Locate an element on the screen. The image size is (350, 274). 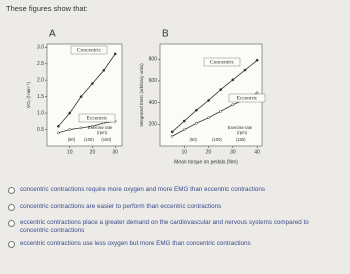
y-tick-label: 1.0 is located at coordinates (40, 113).